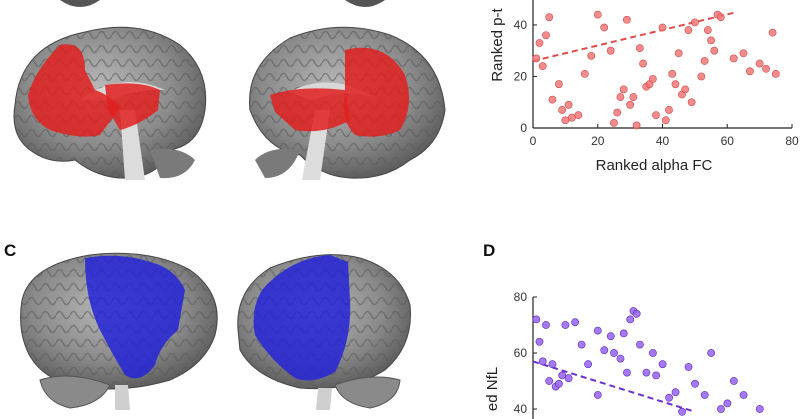 Image resolution: width=800 pixels, height=419 pixels. Describe the element at coordinates (533, 141) in the screenshot. I see `x-tick-label: 0` at that location.